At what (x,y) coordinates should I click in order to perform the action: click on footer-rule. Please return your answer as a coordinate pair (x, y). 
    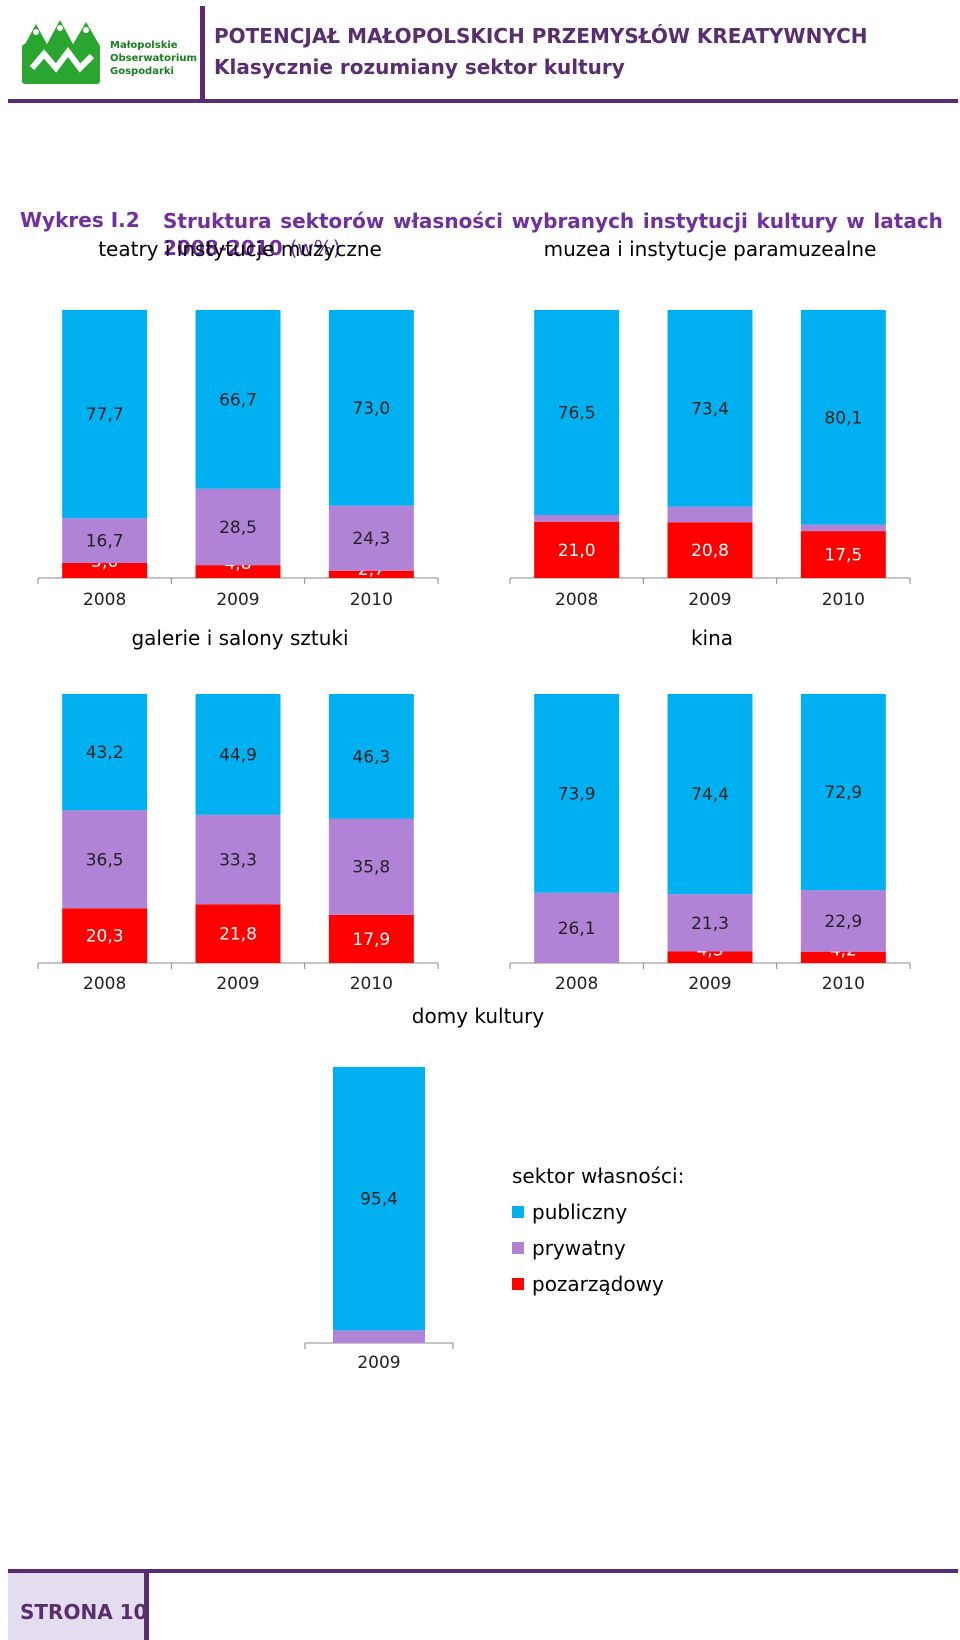
    Looking at the image, I should click on (483, 1571).